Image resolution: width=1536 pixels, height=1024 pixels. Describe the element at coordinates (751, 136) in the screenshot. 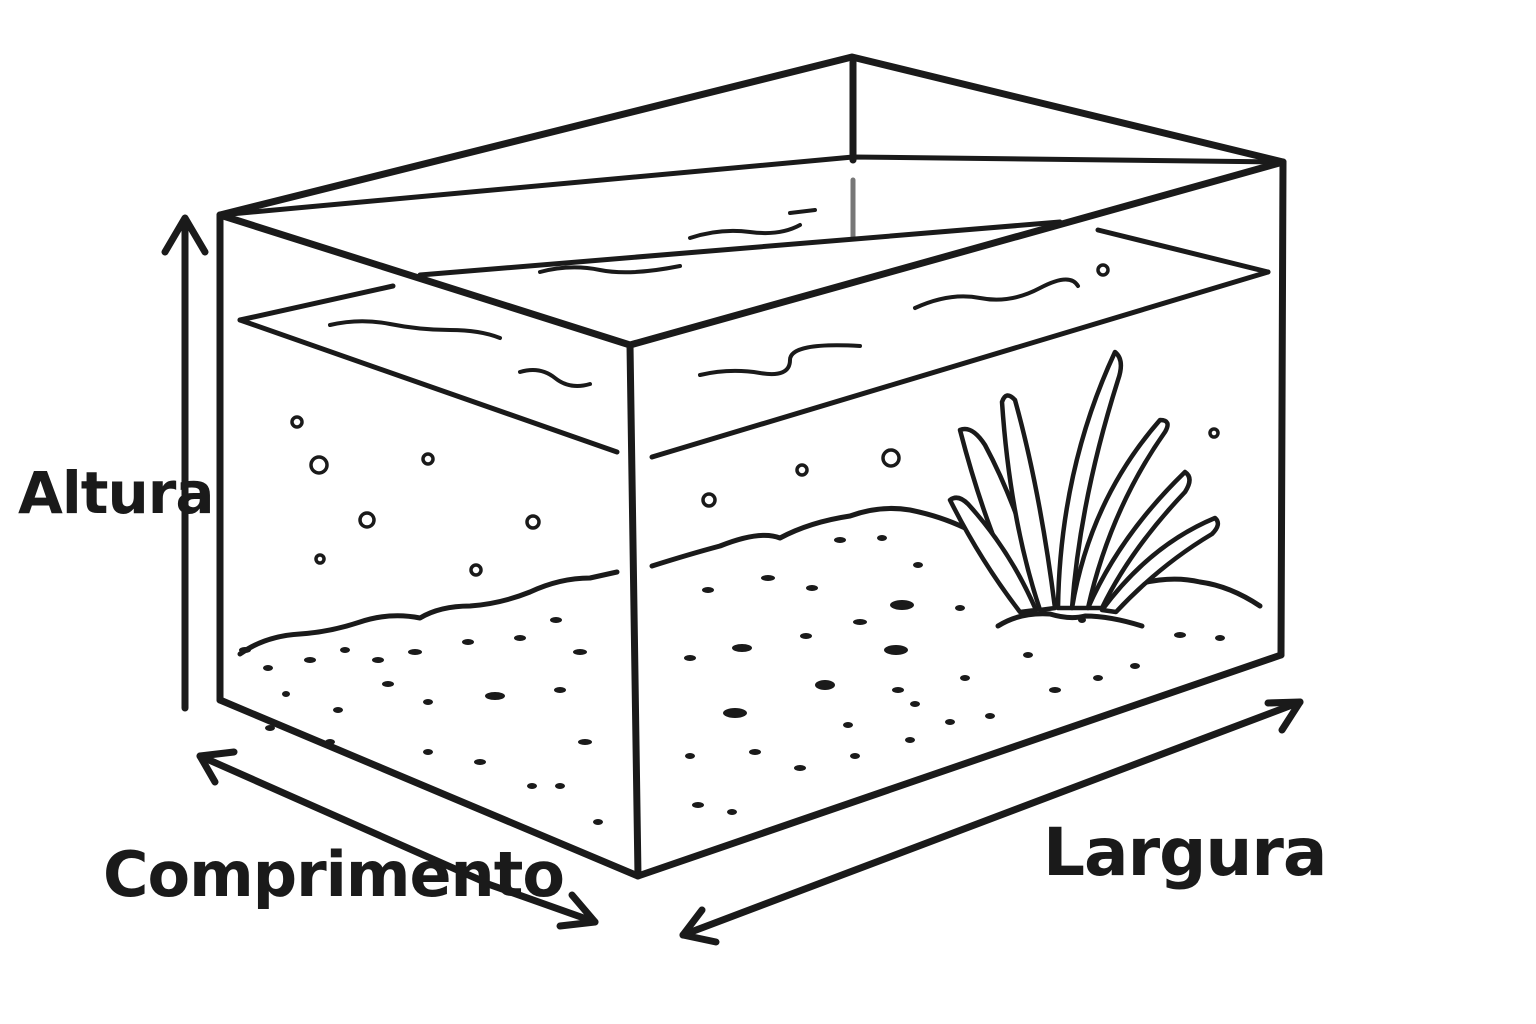

I see `tank-top-back-edge` at that location.